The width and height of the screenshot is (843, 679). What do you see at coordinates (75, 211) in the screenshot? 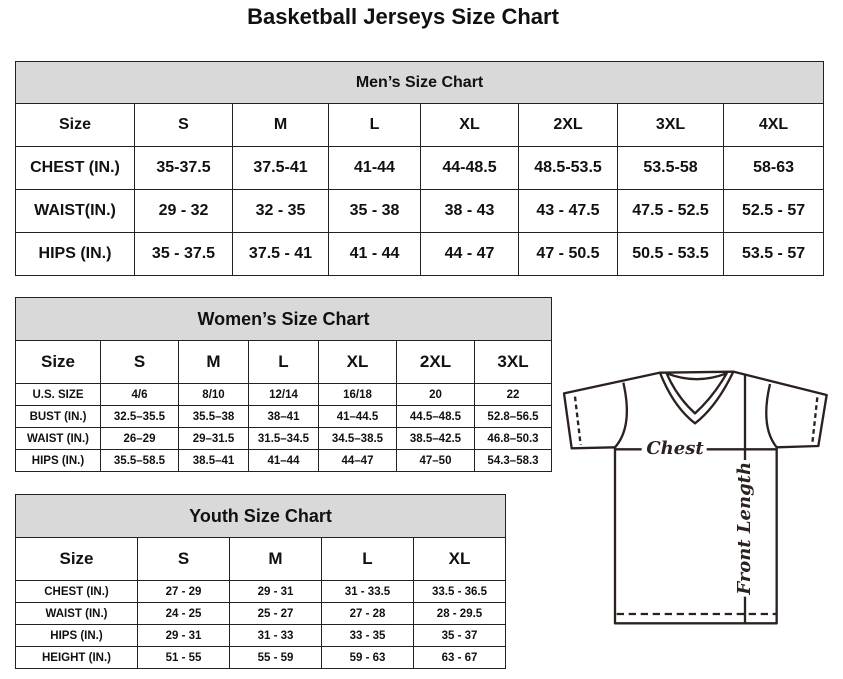
I see `row-label: WAIST(IN.)` at bounding box center [75, 211].